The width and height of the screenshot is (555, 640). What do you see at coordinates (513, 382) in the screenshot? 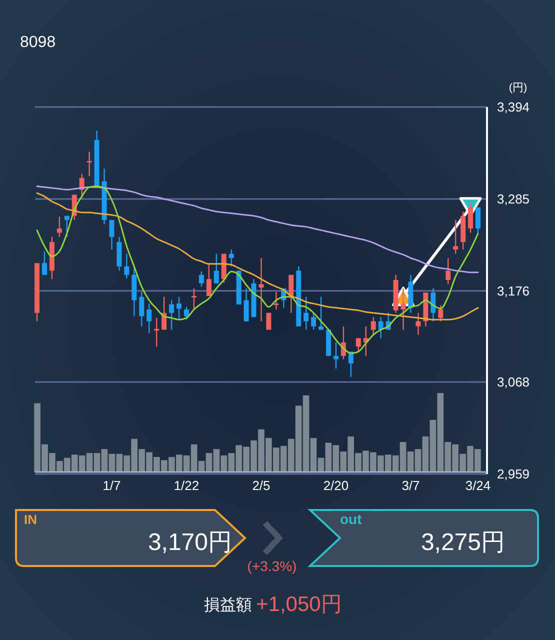
I see `y-tick-label: 3,068` at bounding box center [513, 382].